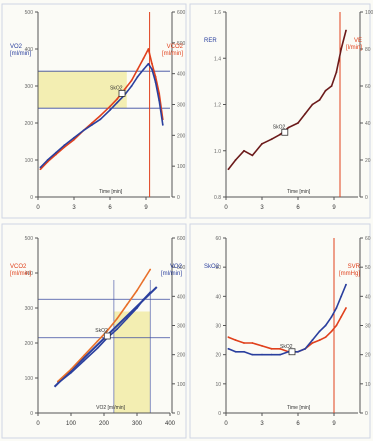 This screenshot has width=373, height=441. What do you see at coordinates (334, 424) in the screenshot?
I see `x-tick-label: 9` at bounding box center [334, 424].